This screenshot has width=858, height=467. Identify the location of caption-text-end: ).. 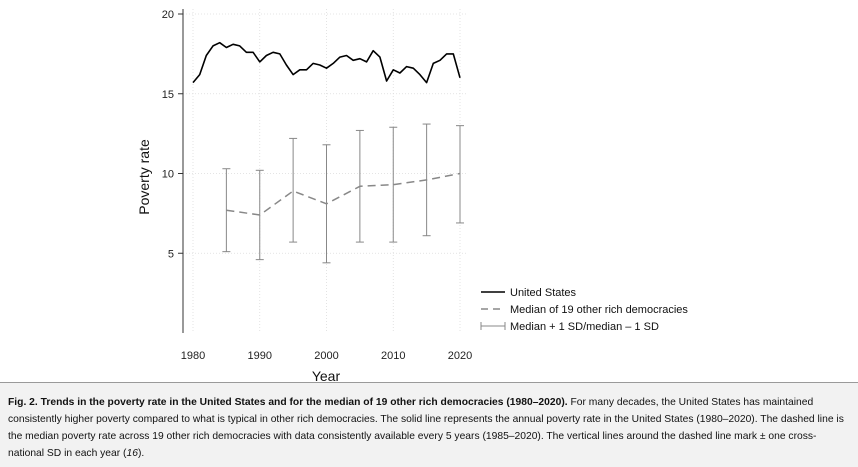
(141, 453).